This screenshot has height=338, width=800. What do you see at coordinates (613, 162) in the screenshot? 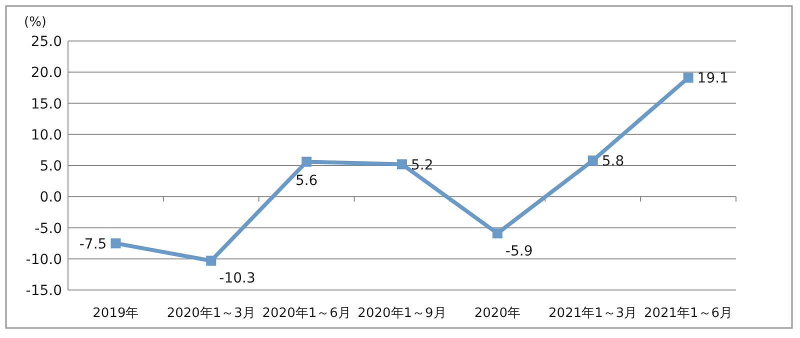
I see `data-label: 5.8` at bounding box center [613, 162].